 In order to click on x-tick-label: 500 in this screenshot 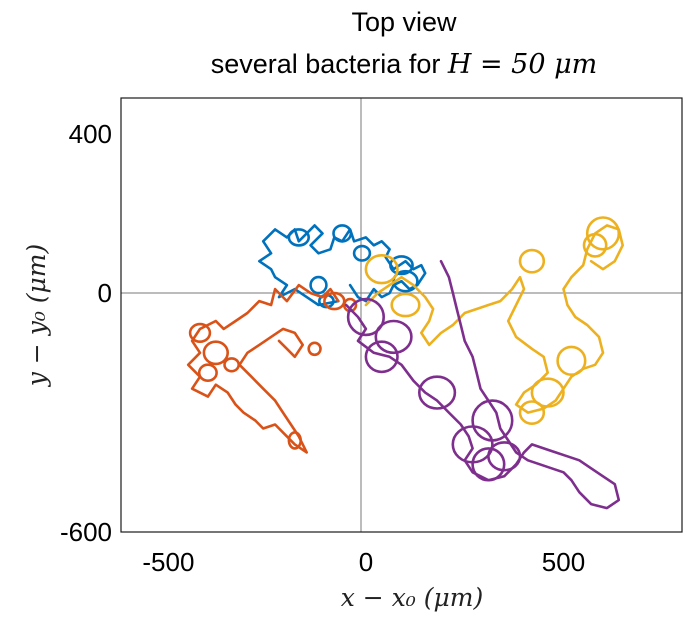, I will do `click(563, 562)`.